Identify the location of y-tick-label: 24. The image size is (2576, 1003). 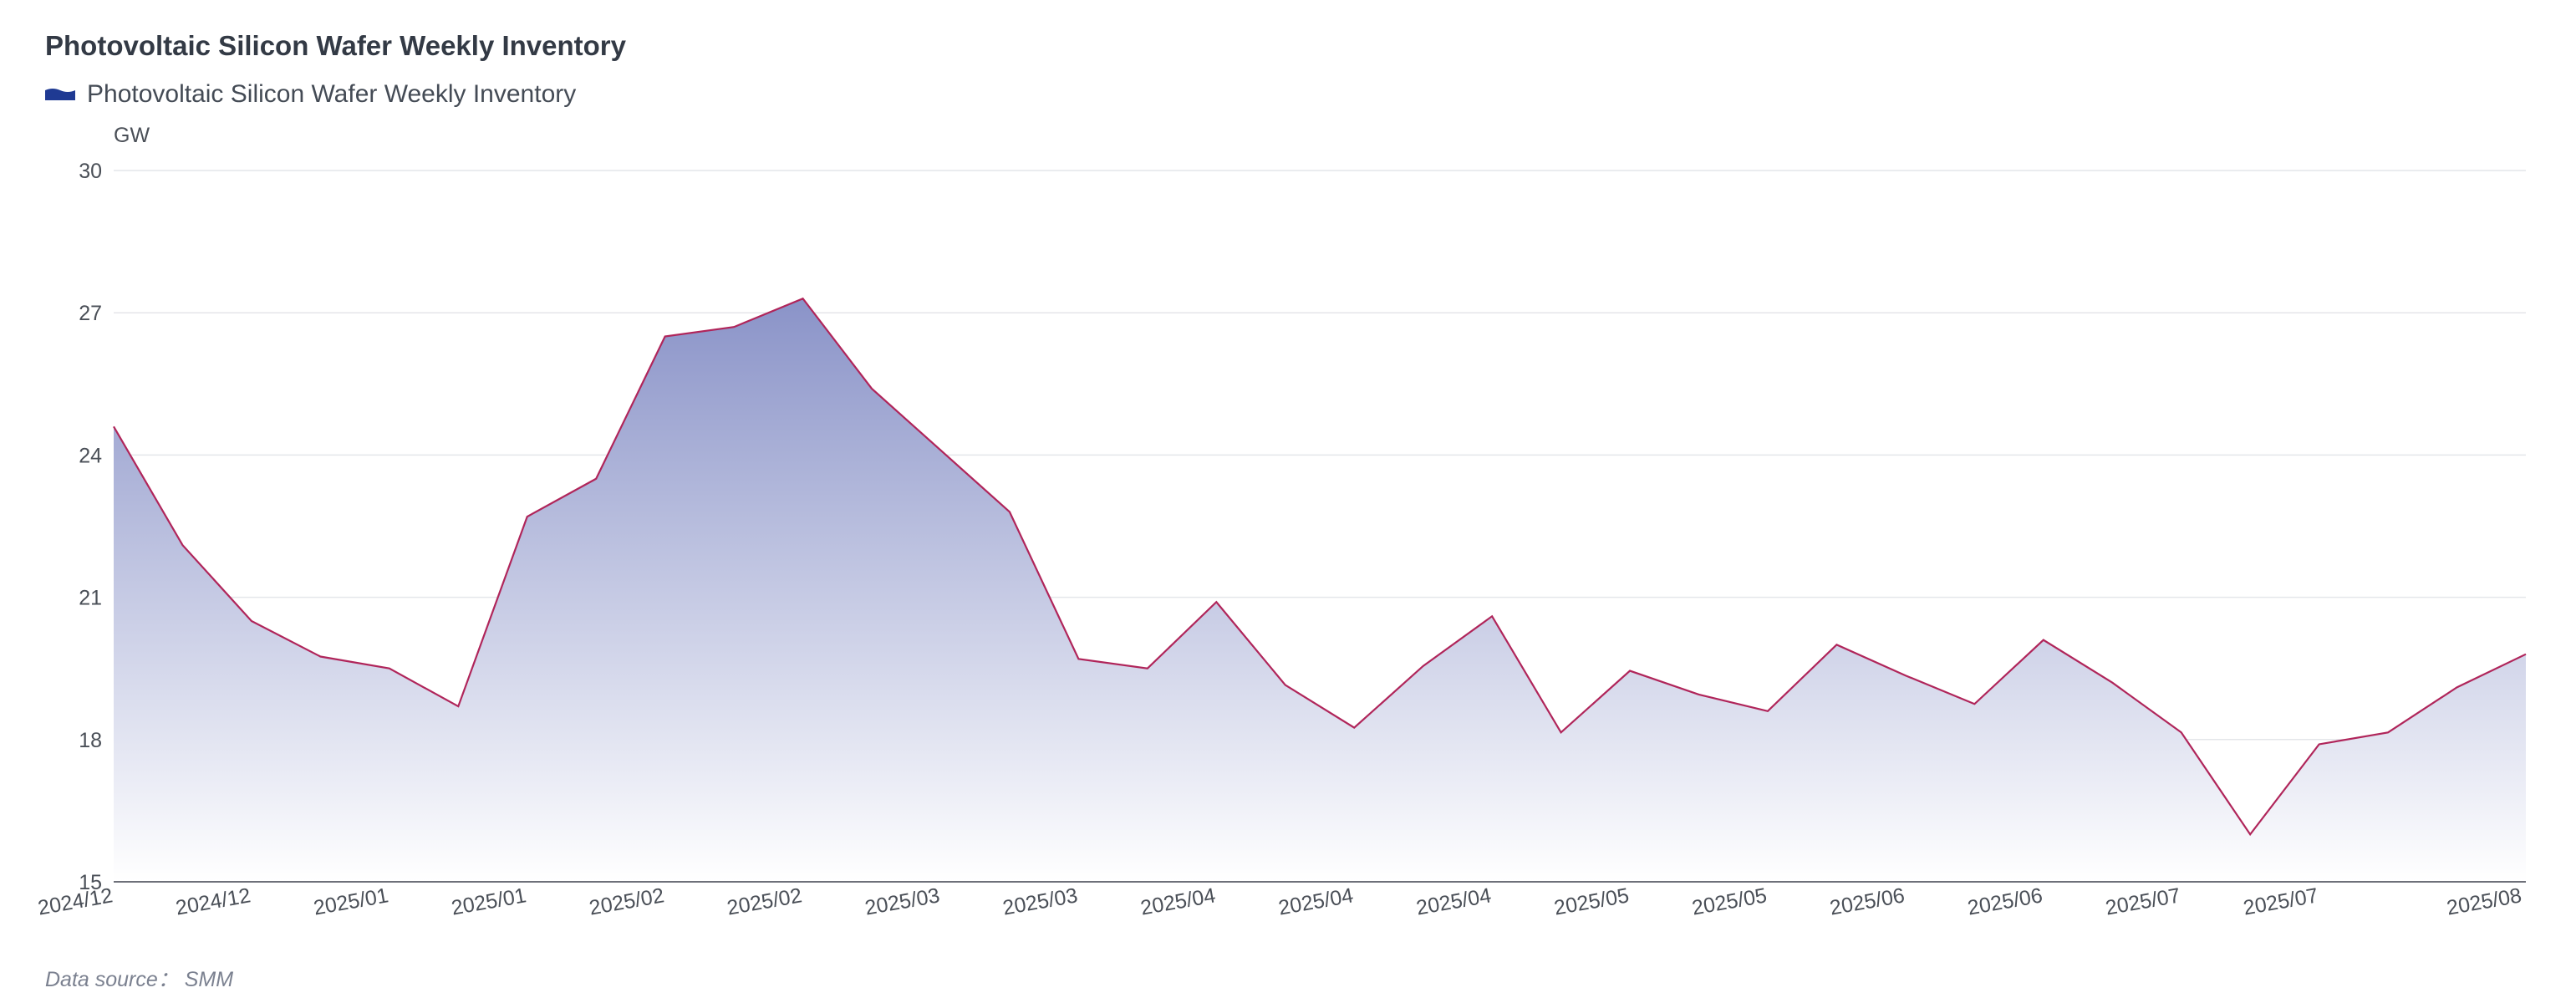
(90, 456).